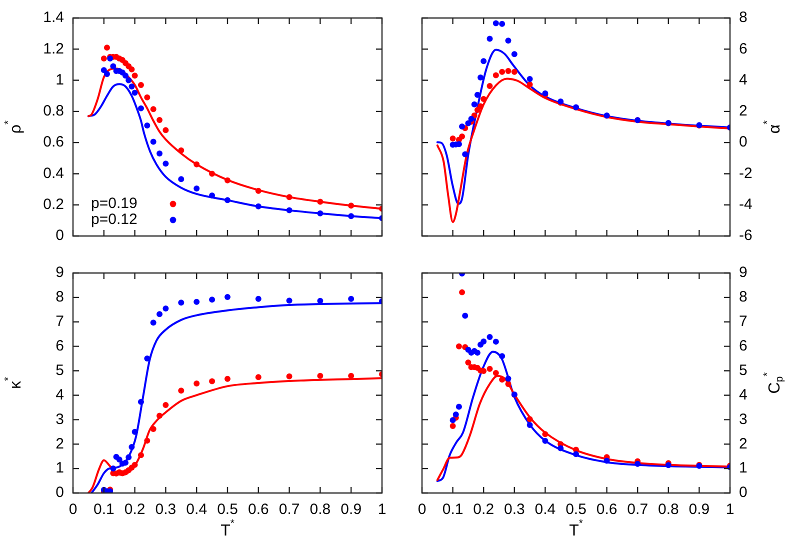 This screenshot has width=789, height=541. Describe the element at coordinates (773, 127) in the screenshot. I see `y2-axis-title: α*` at that location.